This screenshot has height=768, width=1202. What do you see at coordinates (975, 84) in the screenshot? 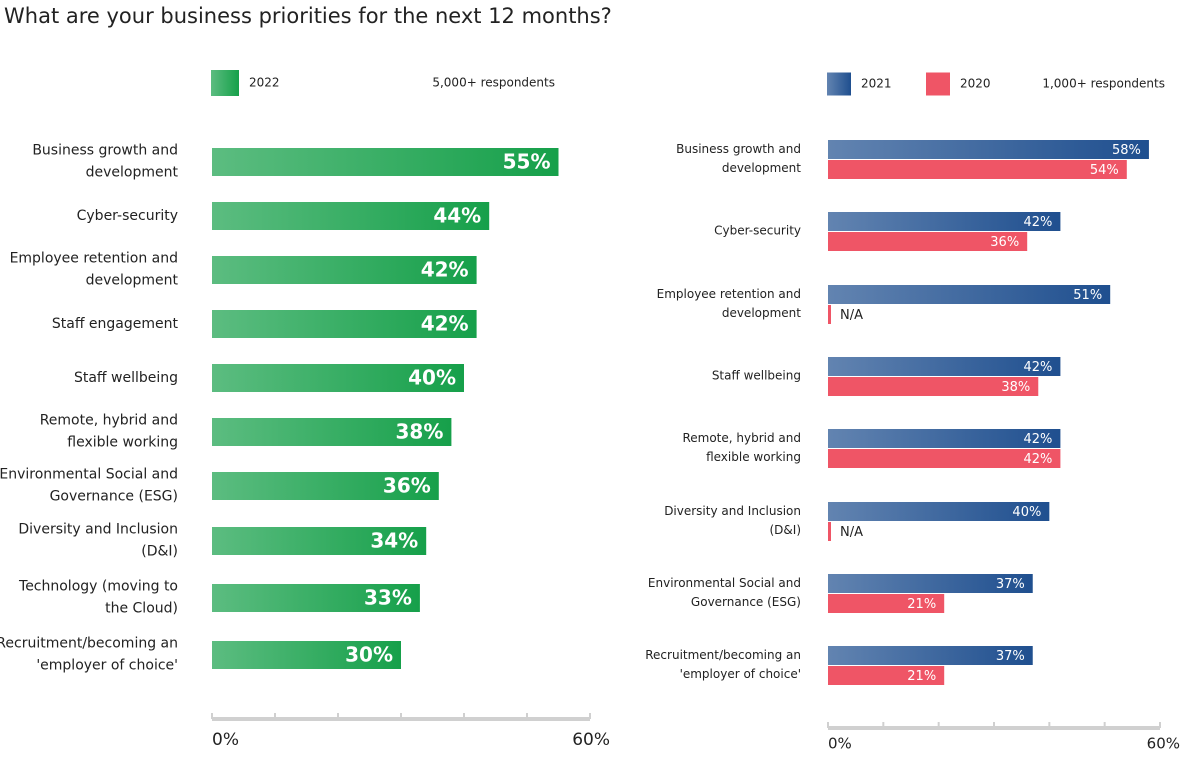
I see `legend-label: 2020` at bounding box center [975, 84].